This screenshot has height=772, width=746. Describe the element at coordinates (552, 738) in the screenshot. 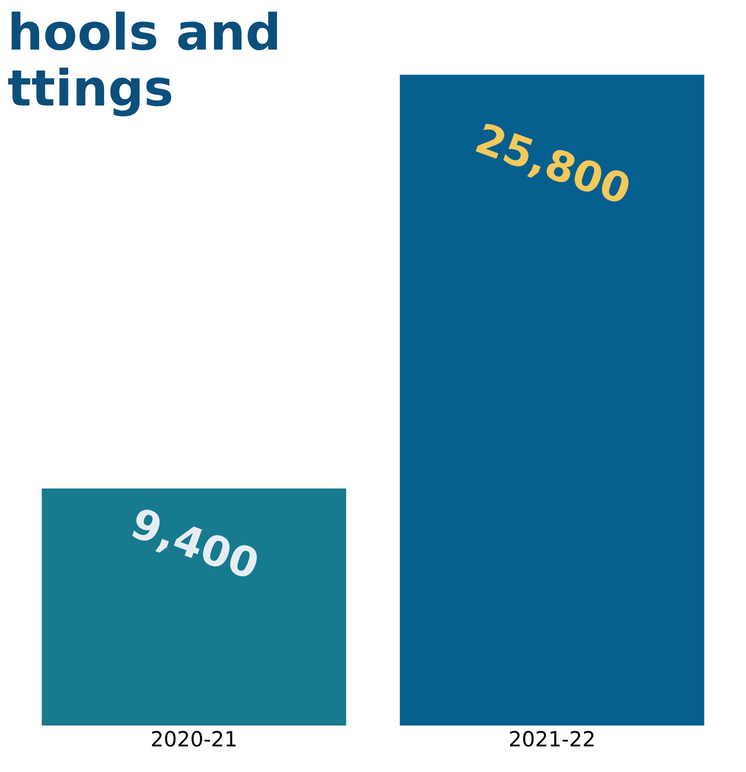

I see `x-tick-label: 2021-22` at that location.